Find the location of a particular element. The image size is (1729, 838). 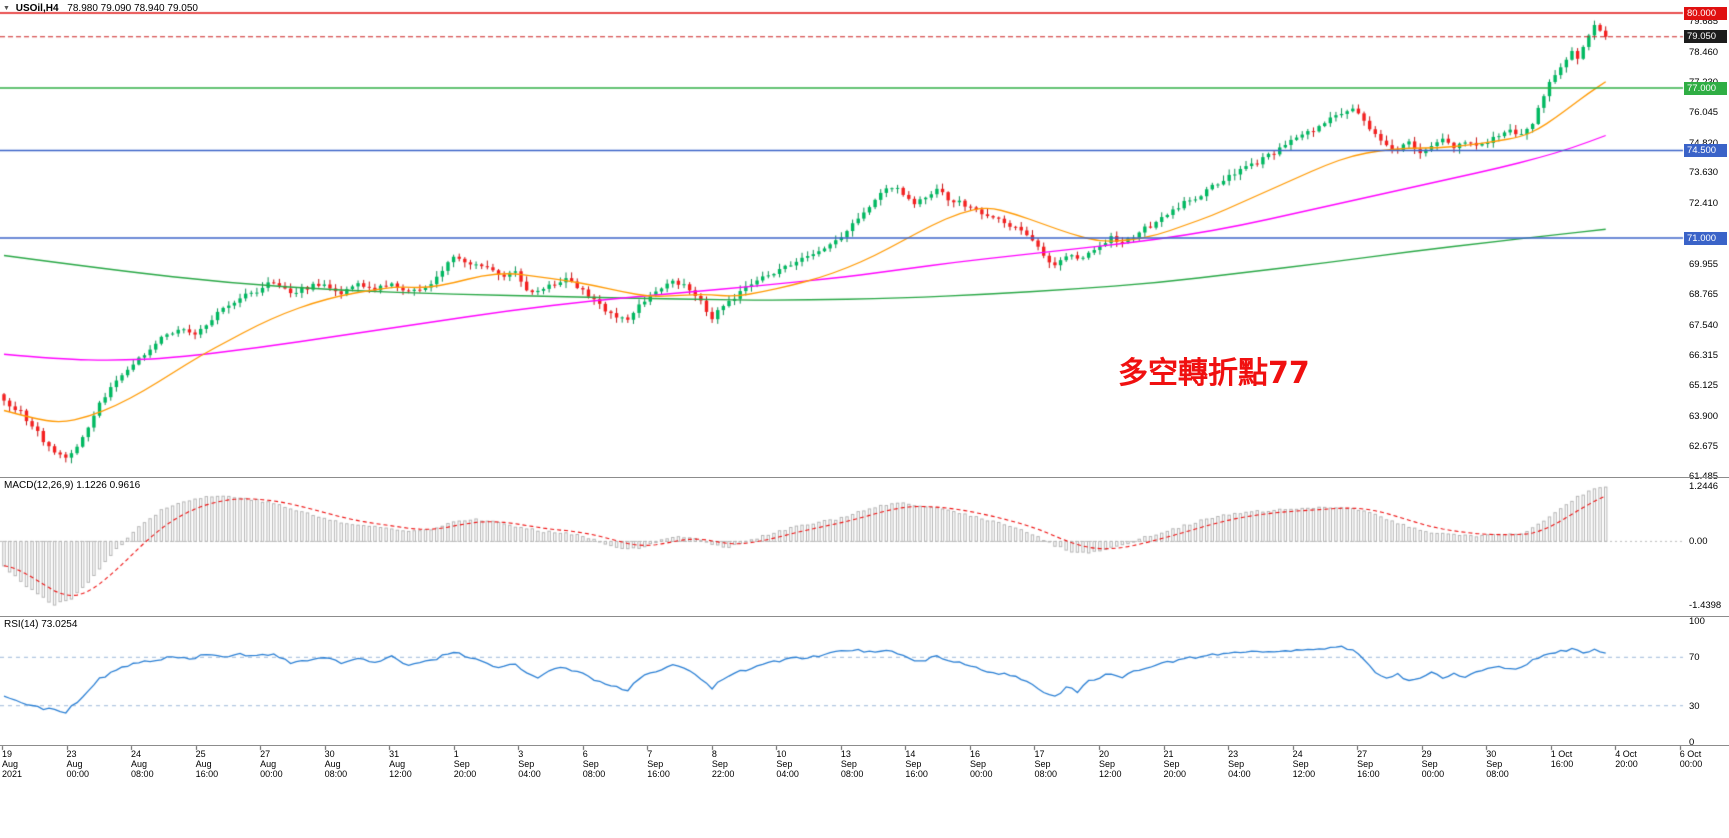

annotation-text: 多空轉折點77 is located at coordinates (1214, 373).